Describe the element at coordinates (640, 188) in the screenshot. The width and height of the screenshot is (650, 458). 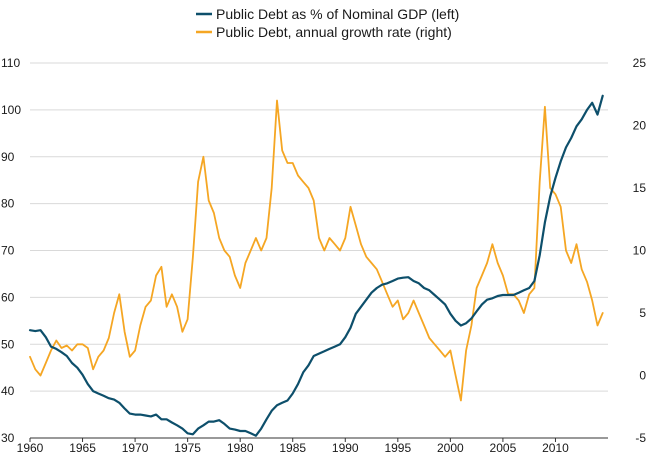
I see `y-right-tick-label: 15` at that location.